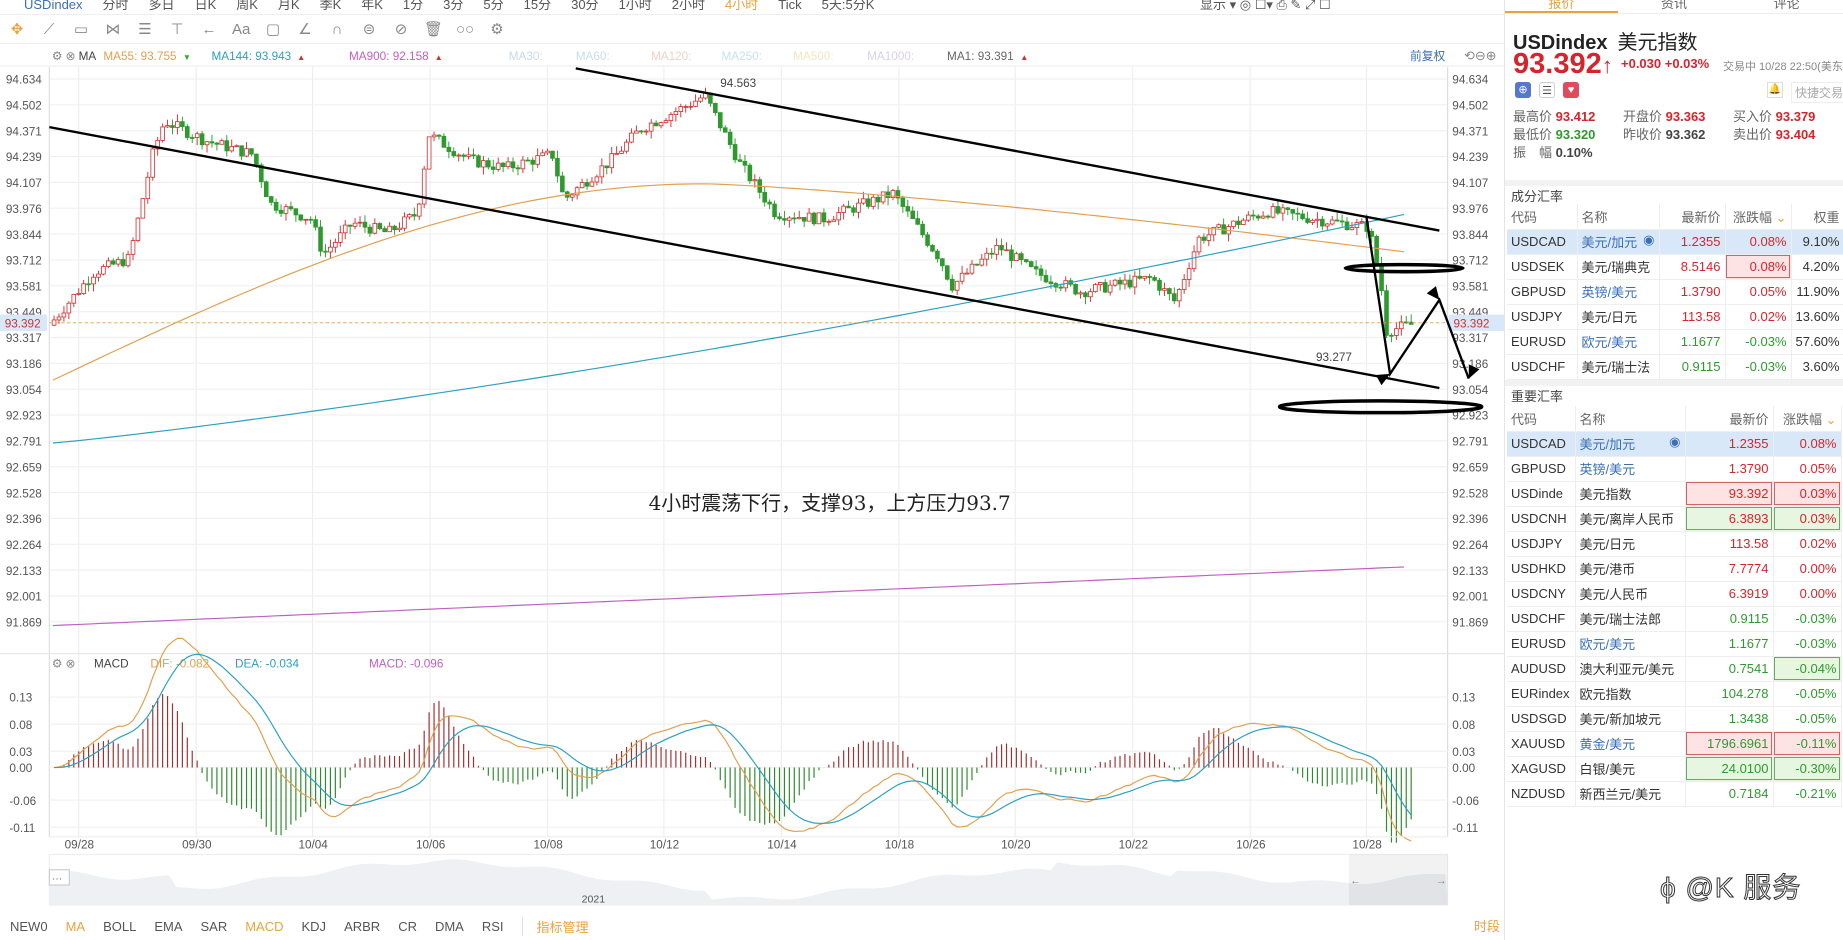  Describe the element at coordinates (1571, 90) in the screenshot. I see `heart-icon: ♥` at that location.